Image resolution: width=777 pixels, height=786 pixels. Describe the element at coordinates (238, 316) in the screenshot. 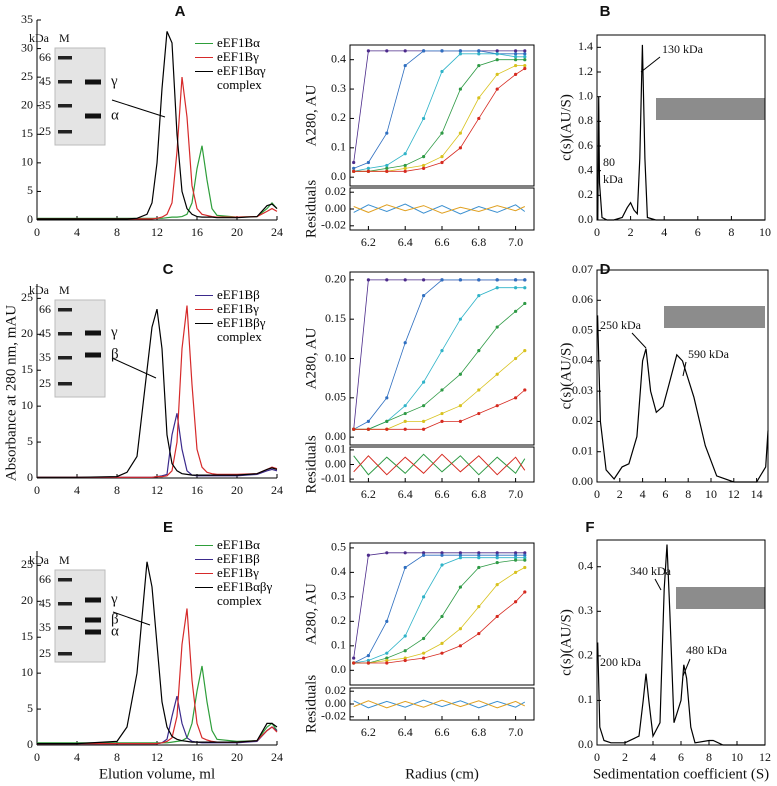

I see `legend: eEF1Bβ eEF1Bγ eEF1Bβγ complex` at that location.